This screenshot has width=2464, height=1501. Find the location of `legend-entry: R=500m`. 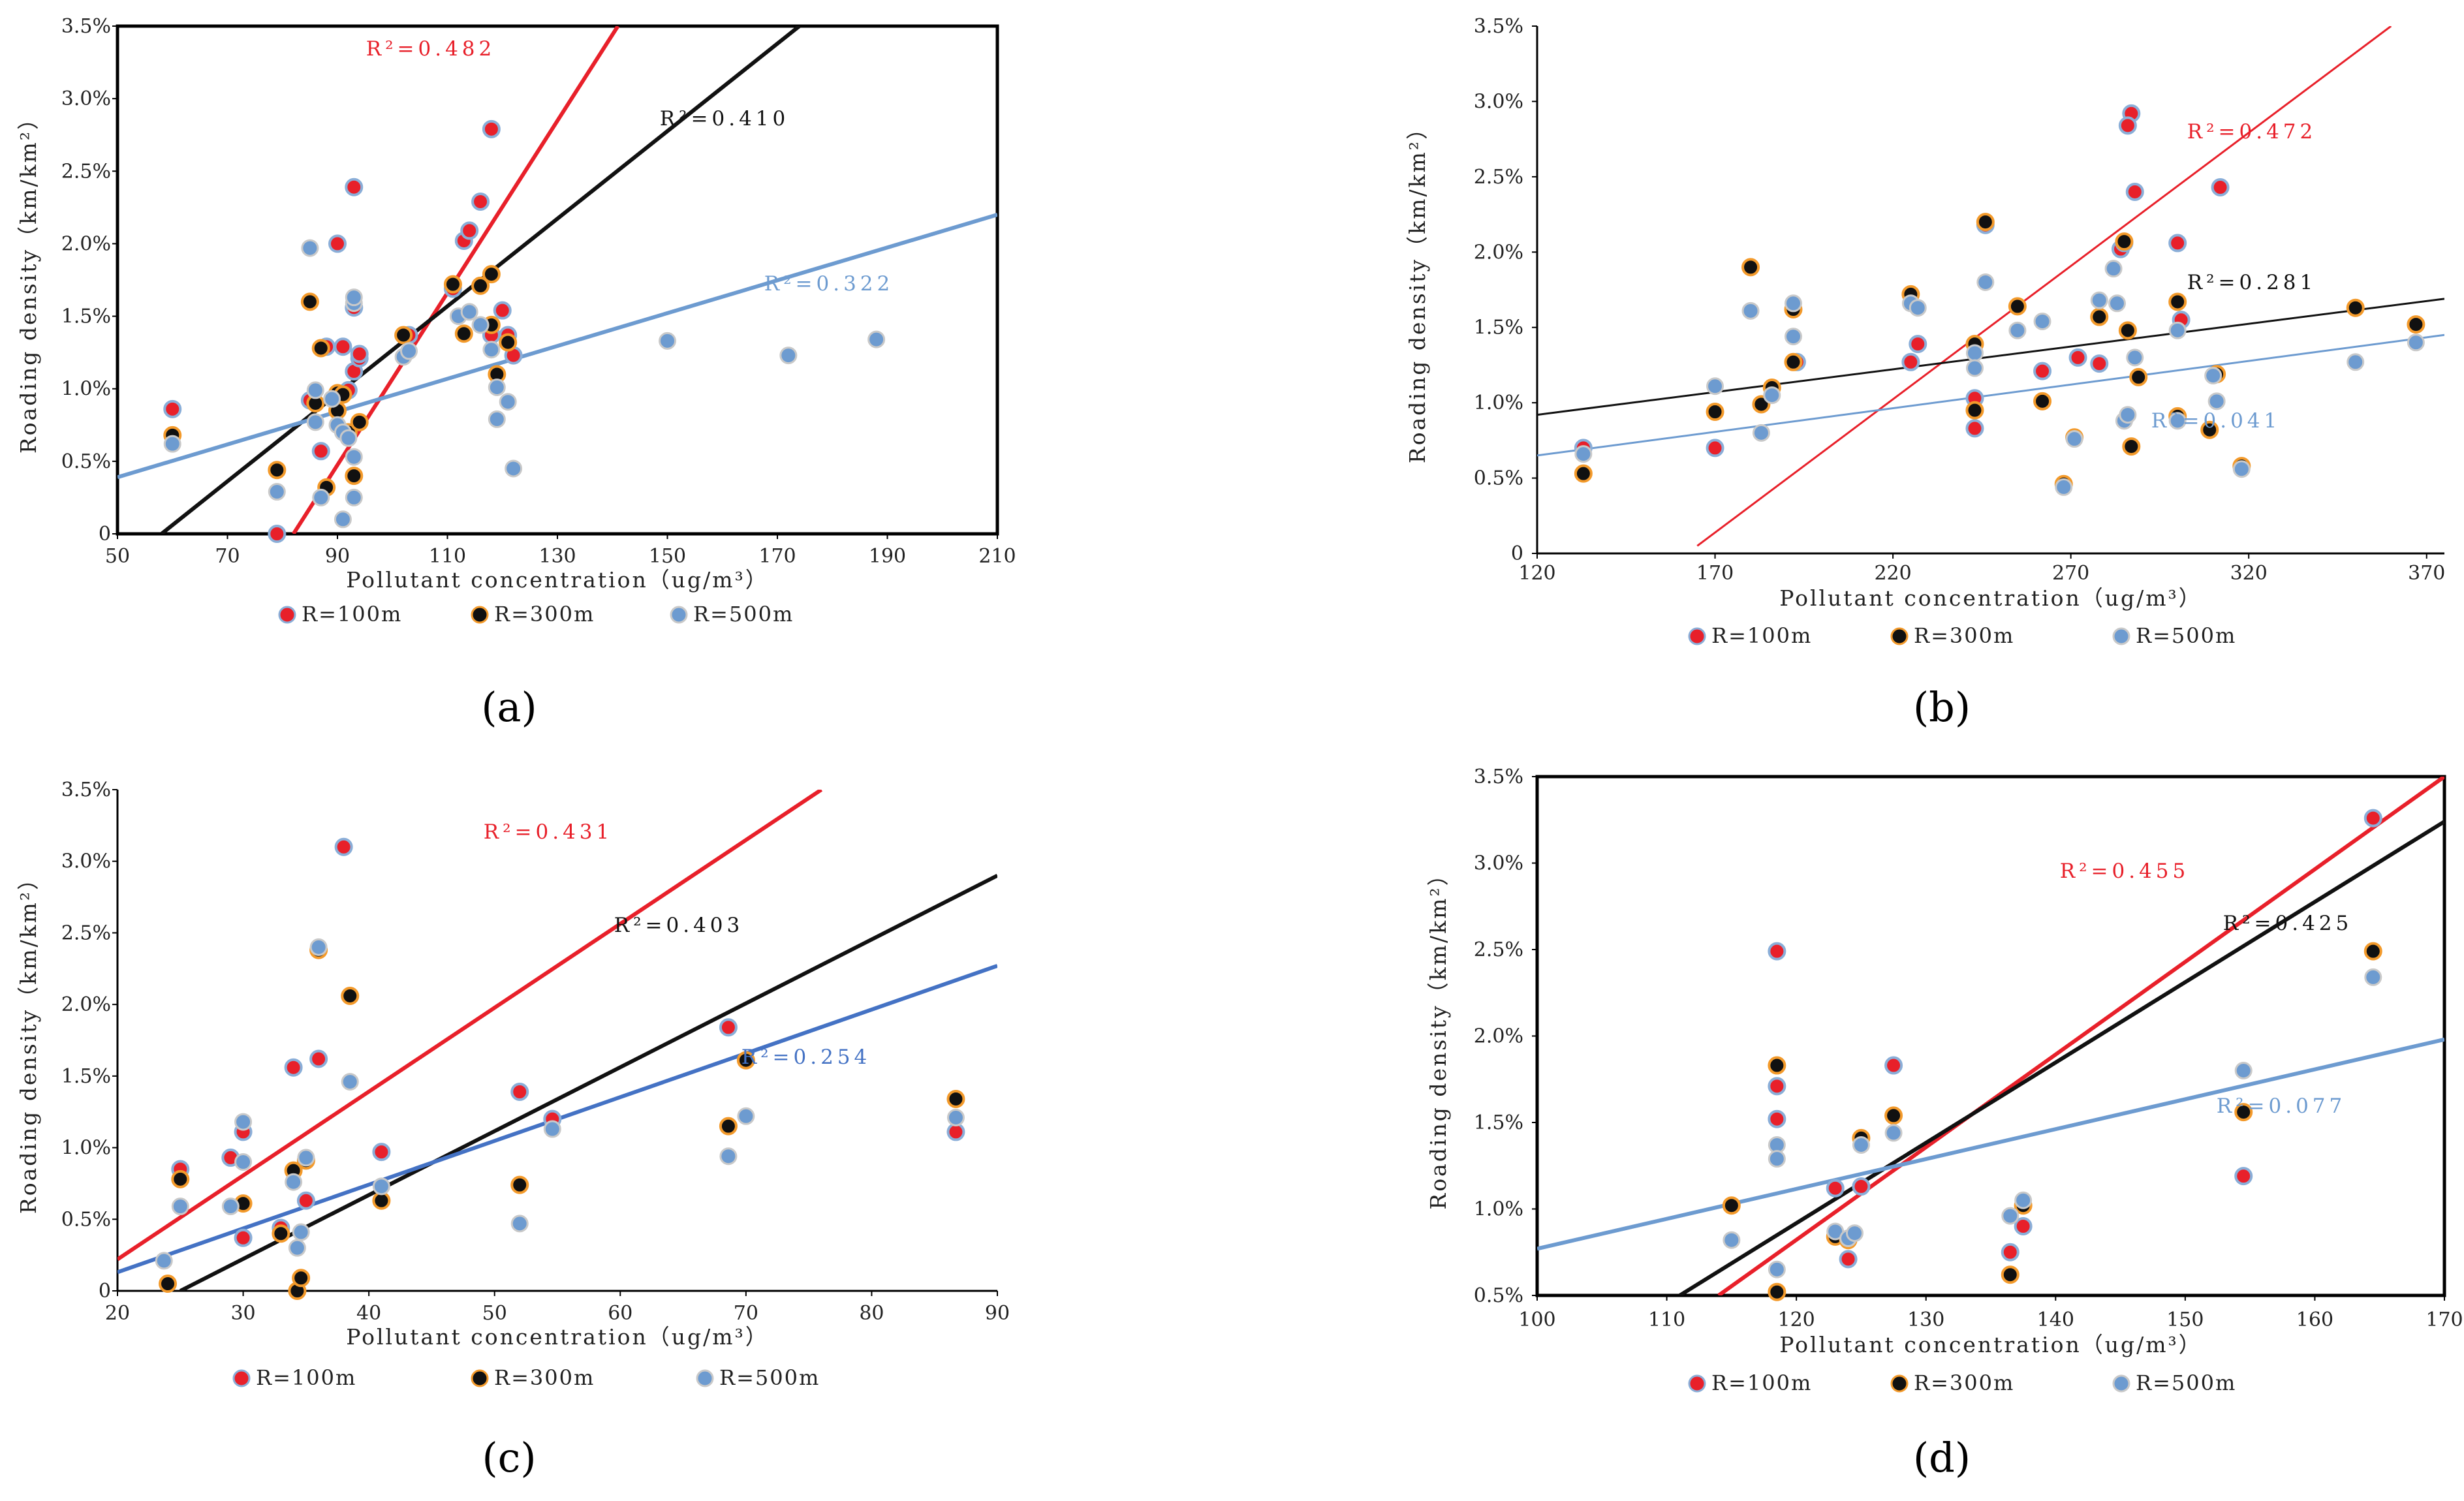

legend-entry: R=500m is located at coordinates (769, 1377).